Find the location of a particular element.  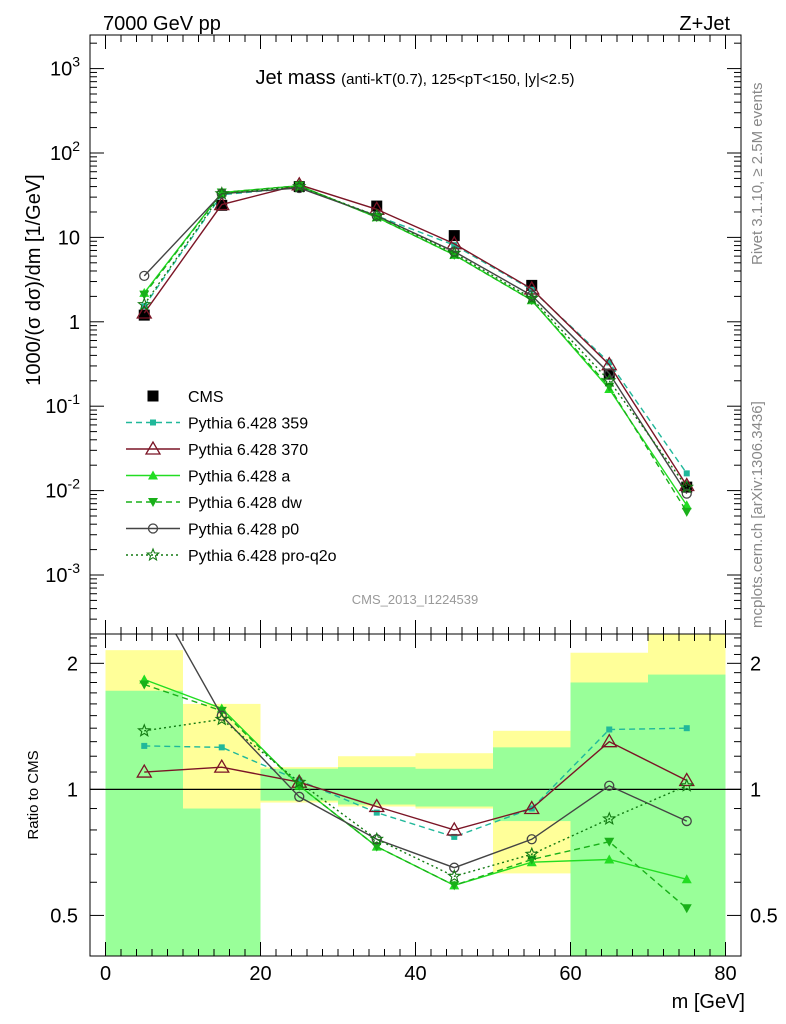

ratio-y-tick-label-right: 2 is located at coordinates (755, 664).